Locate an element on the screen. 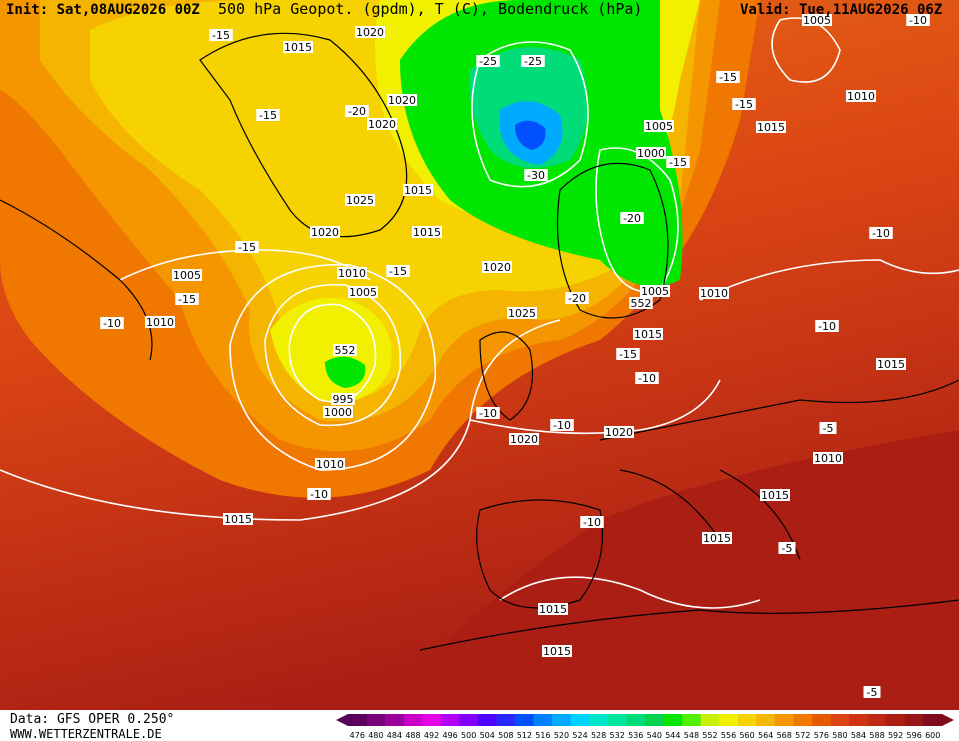 The height and width of the screenshot is (741, 959). colorbar-label: 588 is located at coordinates (876, 735).